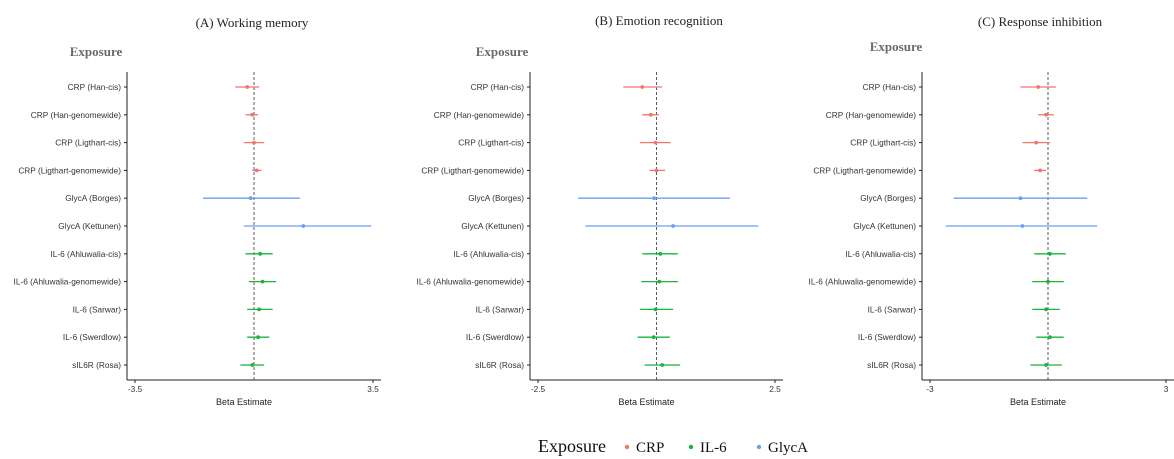 The width and height of the screenshot is (1174, 459). What do you see at coordinates (373, 389) in the screenshot?
I see `x-tick-label: 3.5` at bounding box center [373, 389].